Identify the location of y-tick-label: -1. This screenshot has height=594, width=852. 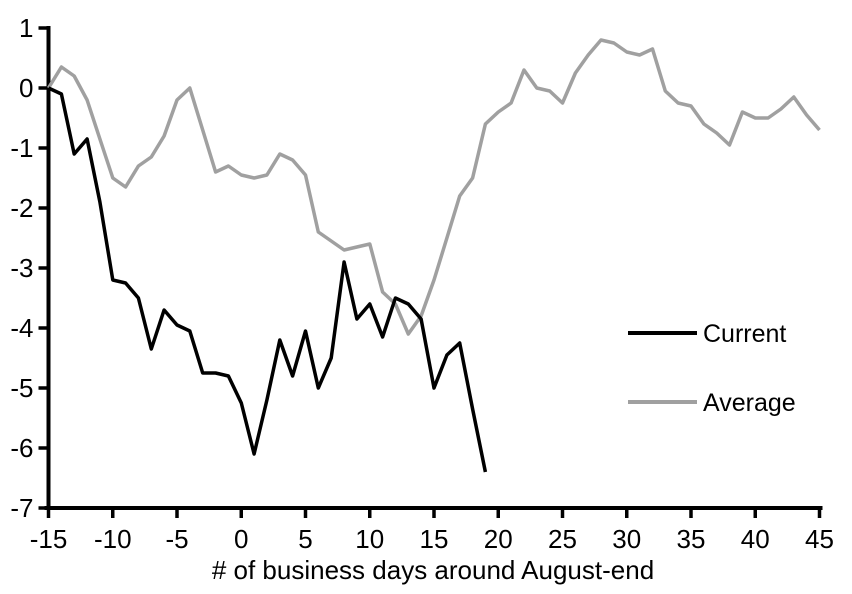
(21, 148).